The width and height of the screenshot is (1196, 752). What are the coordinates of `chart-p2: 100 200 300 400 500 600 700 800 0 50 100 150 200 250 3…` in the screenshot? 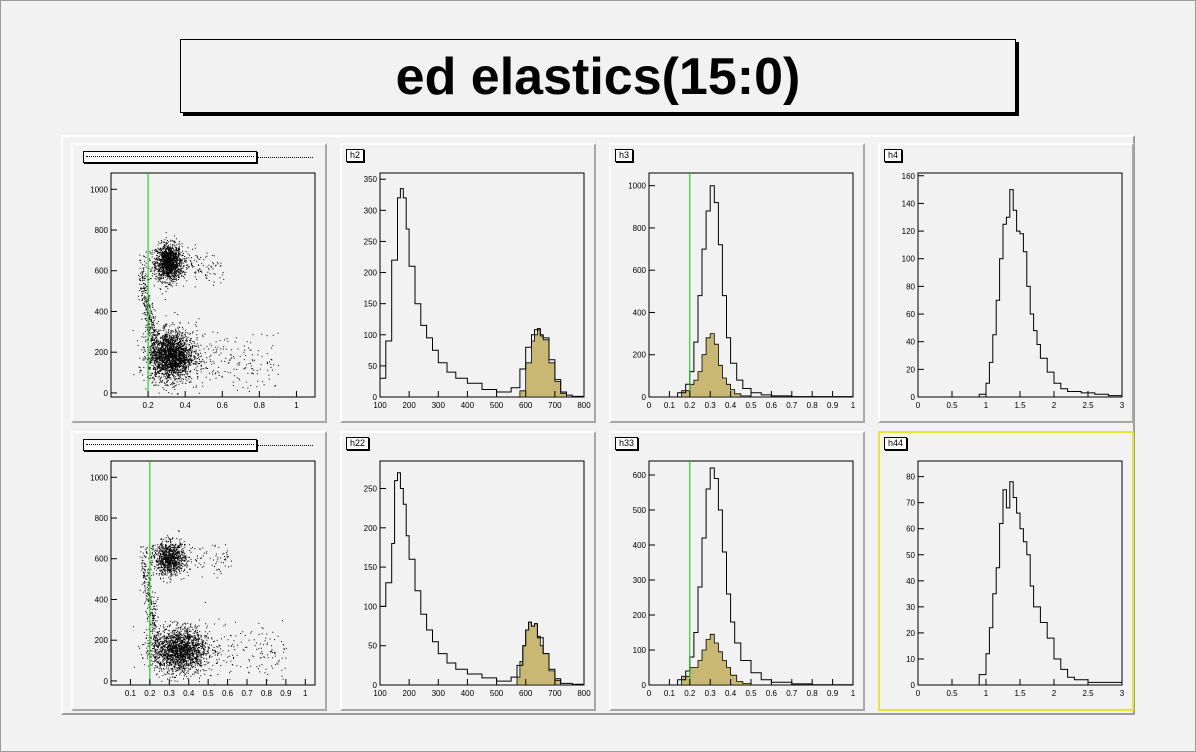 It's located at (477, 291).